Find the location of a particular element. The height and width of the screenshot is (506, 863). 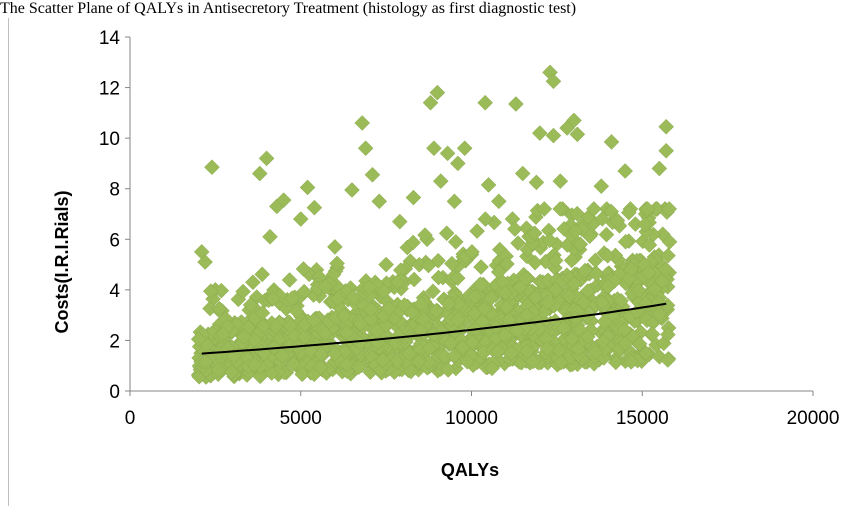

x-tick-label: 0 is located at coordinates (130, 418).